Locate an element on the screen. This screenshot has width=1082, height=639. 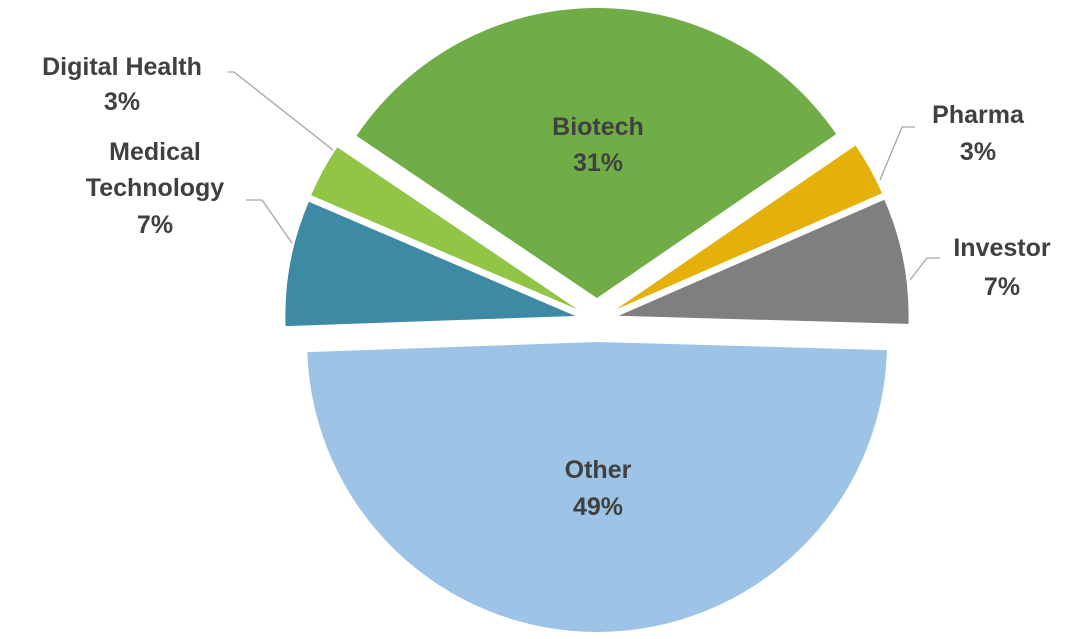
data-label: Pharma is located at coordinates (978, 115).